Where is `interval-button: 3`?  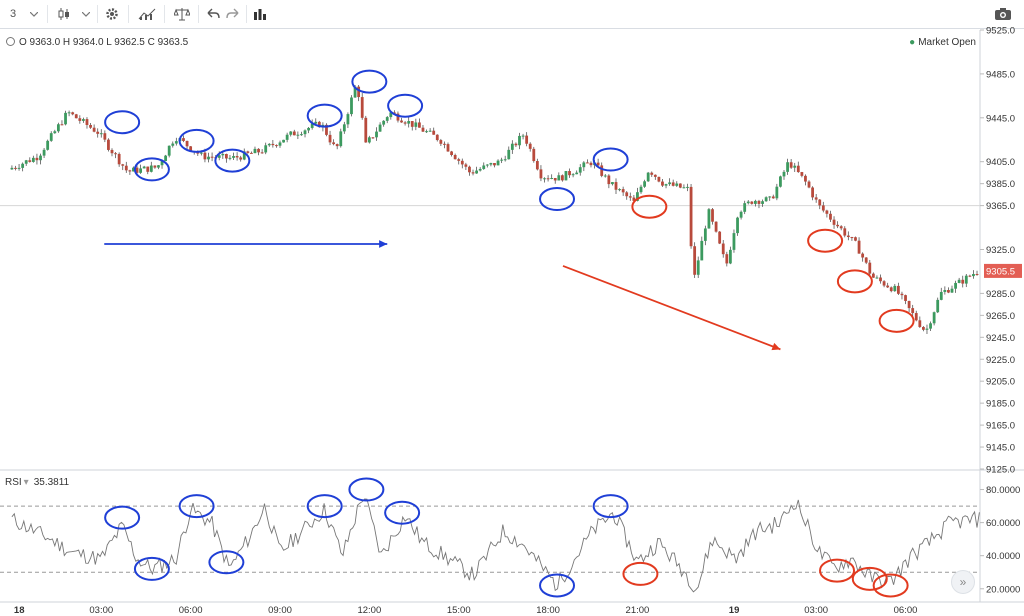
interval-button: 3 is located at coordinates (13, 14).